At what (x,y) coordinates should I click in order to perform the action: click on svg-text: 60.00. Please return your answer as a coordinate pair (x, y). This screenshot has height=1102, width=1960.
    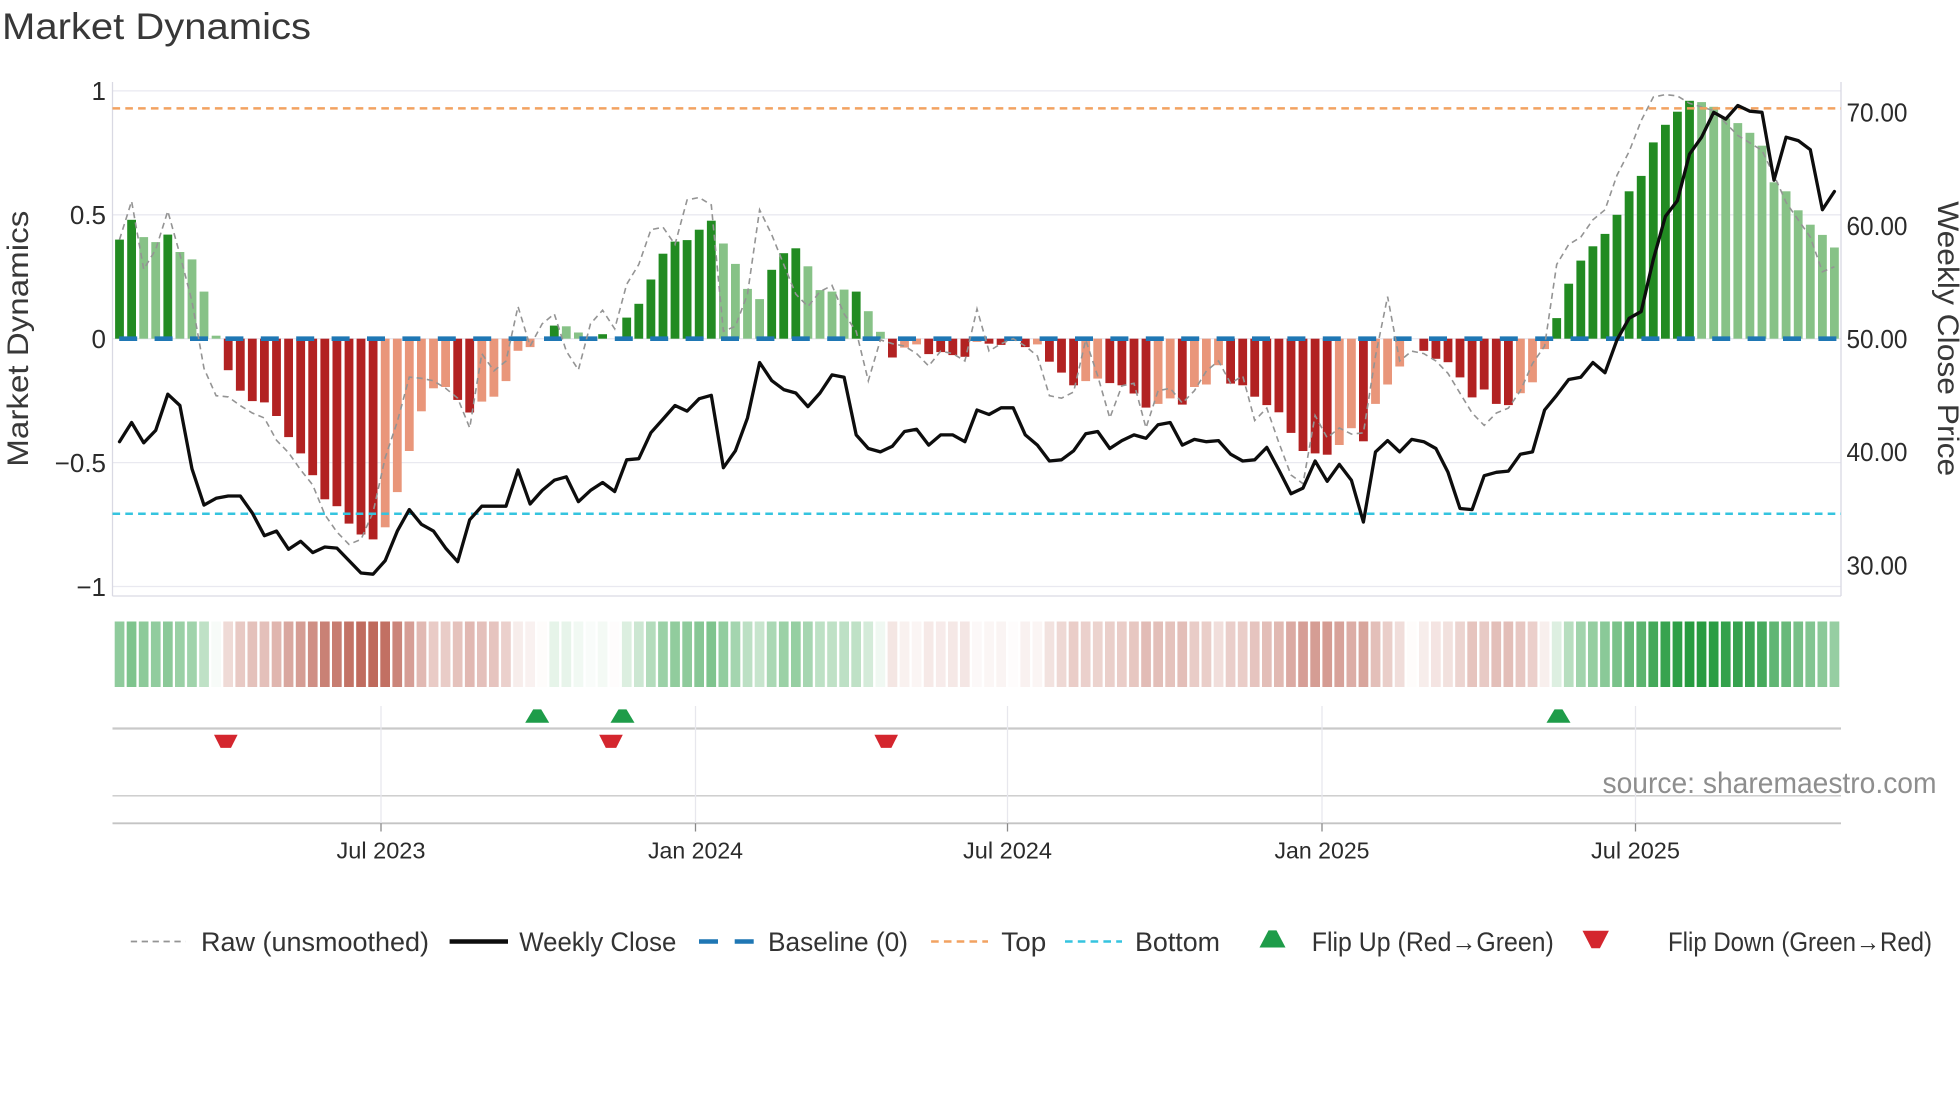
    Looking at the image, I should click on (1877, 226).